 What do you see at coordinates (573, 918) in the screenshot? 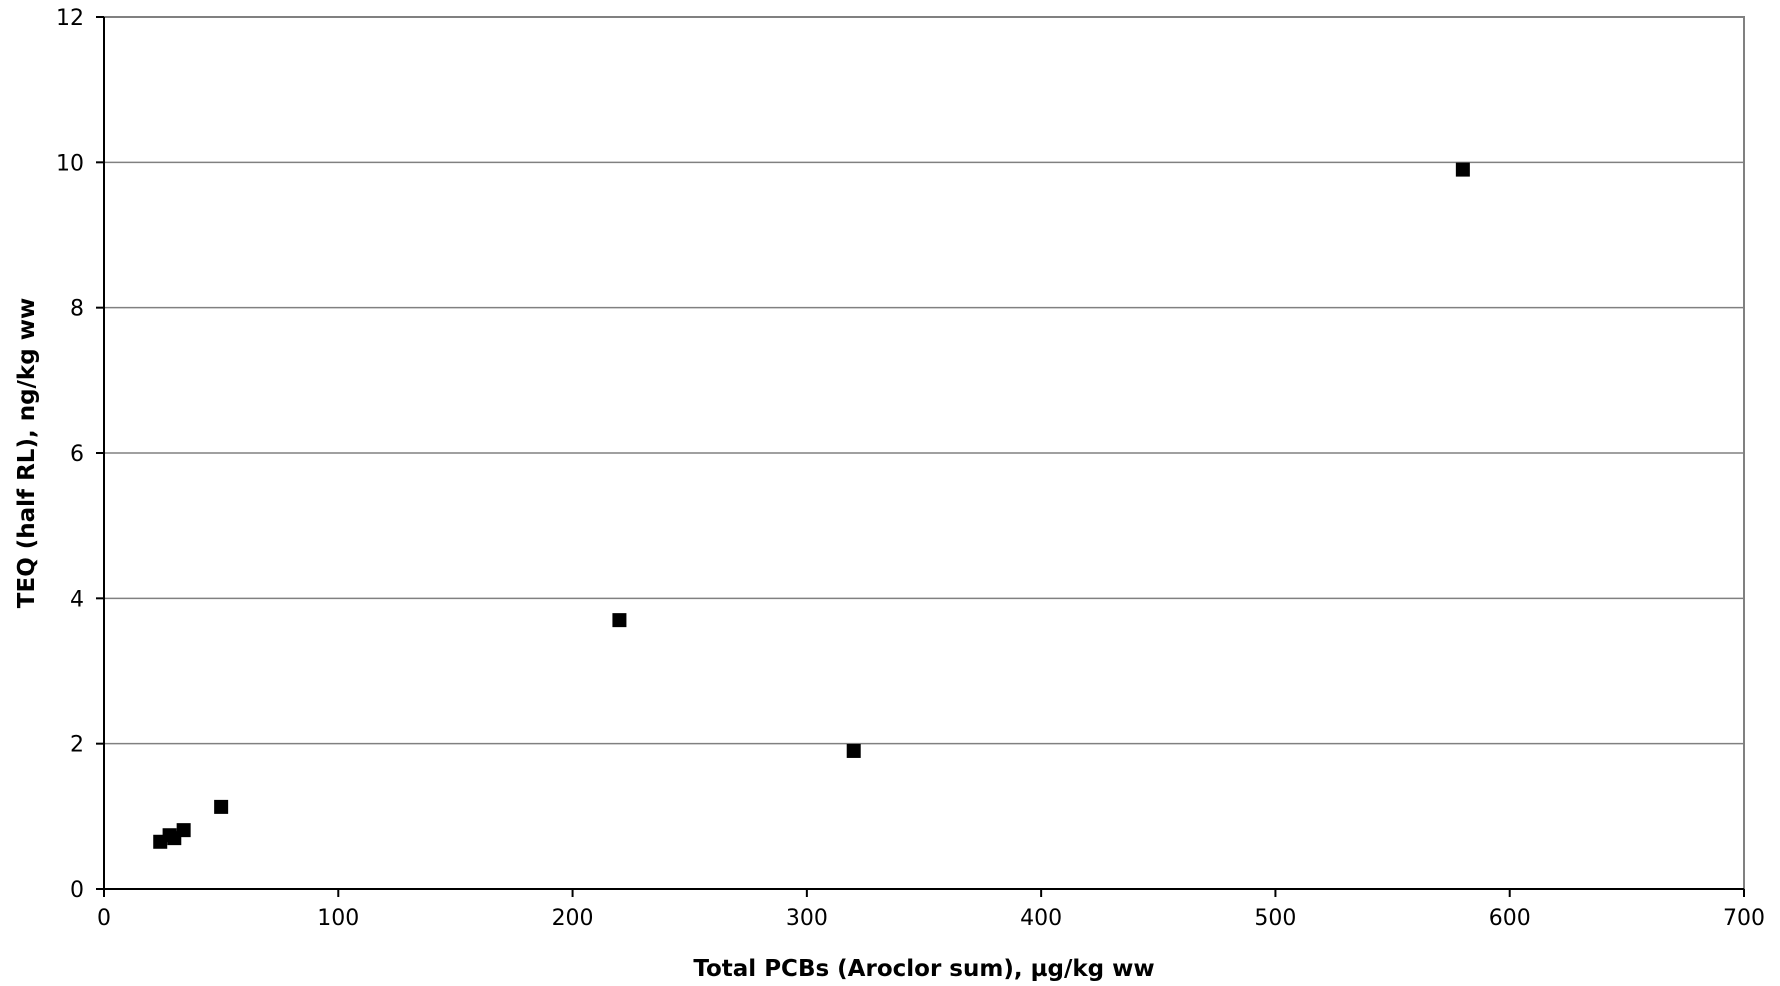
I see `x-tick-label: 200` at bounding box center [573, 918].